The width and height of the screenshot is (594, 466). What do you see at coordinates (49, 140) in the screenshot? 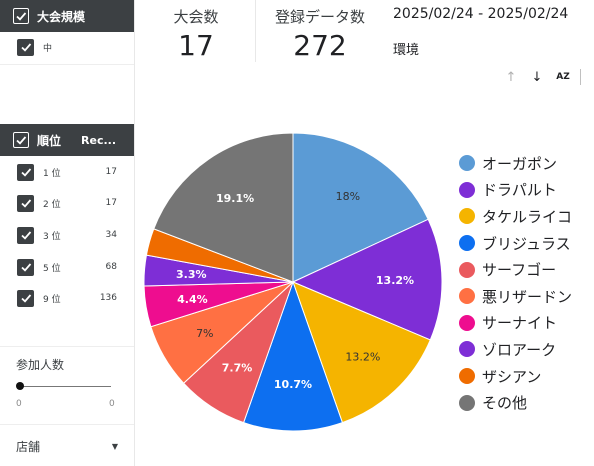
I see `rank-filter-title: 順位` at bounding box center [49, 140].